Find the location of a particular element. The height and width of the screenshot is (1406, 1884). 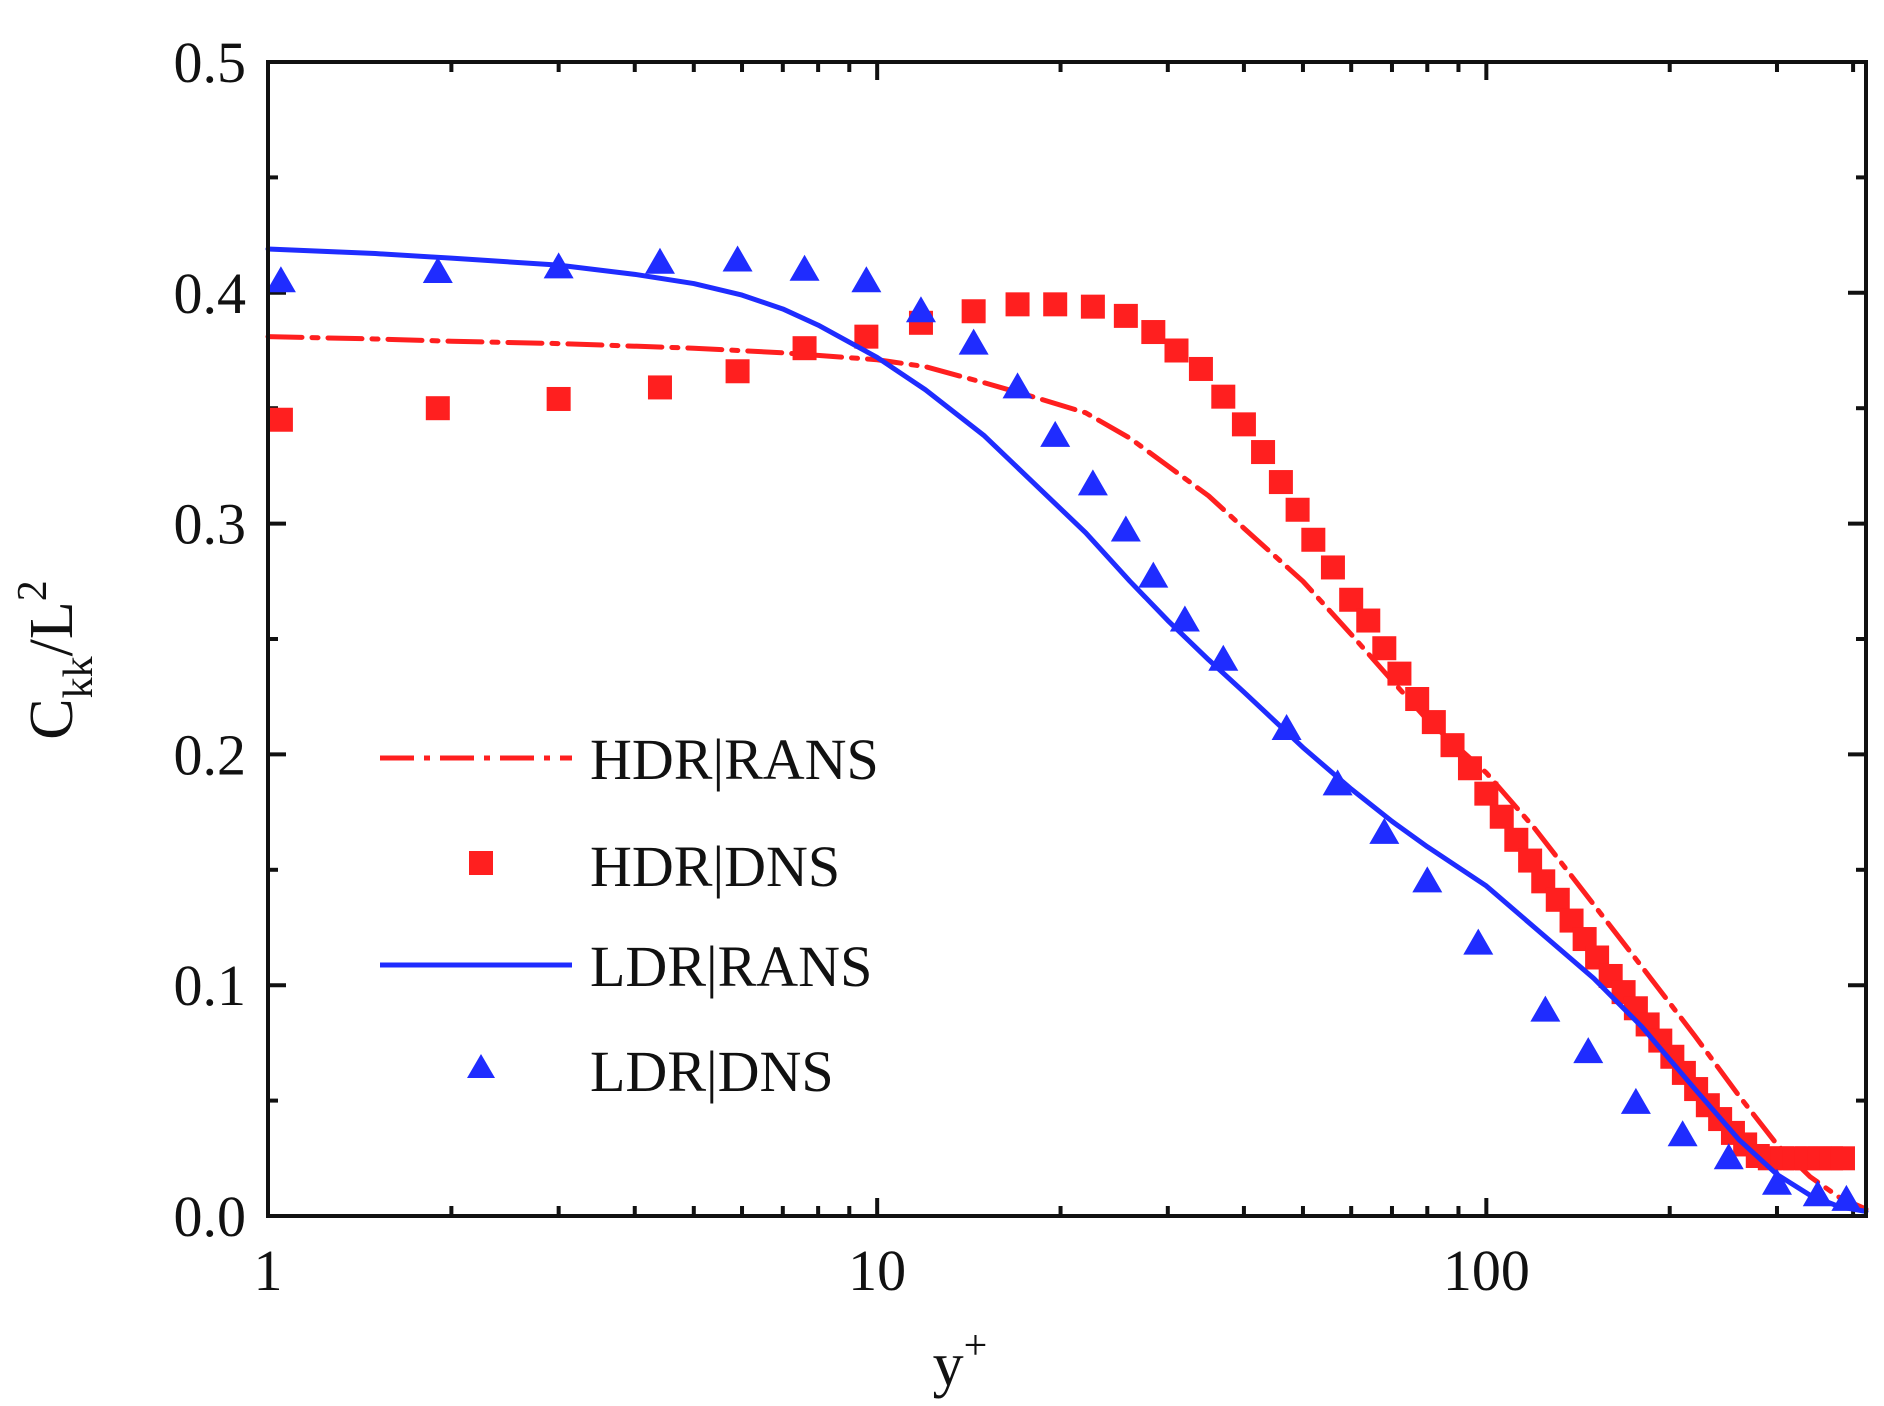

y-tick-label: 0.4 is located at coordinates (210, 293).